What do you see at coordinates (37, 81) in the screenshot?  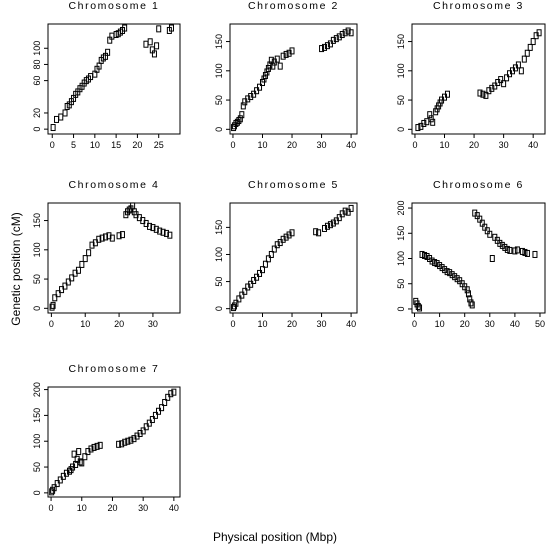 I see `y-tick-label: 60` at bounding box center [37, 81].